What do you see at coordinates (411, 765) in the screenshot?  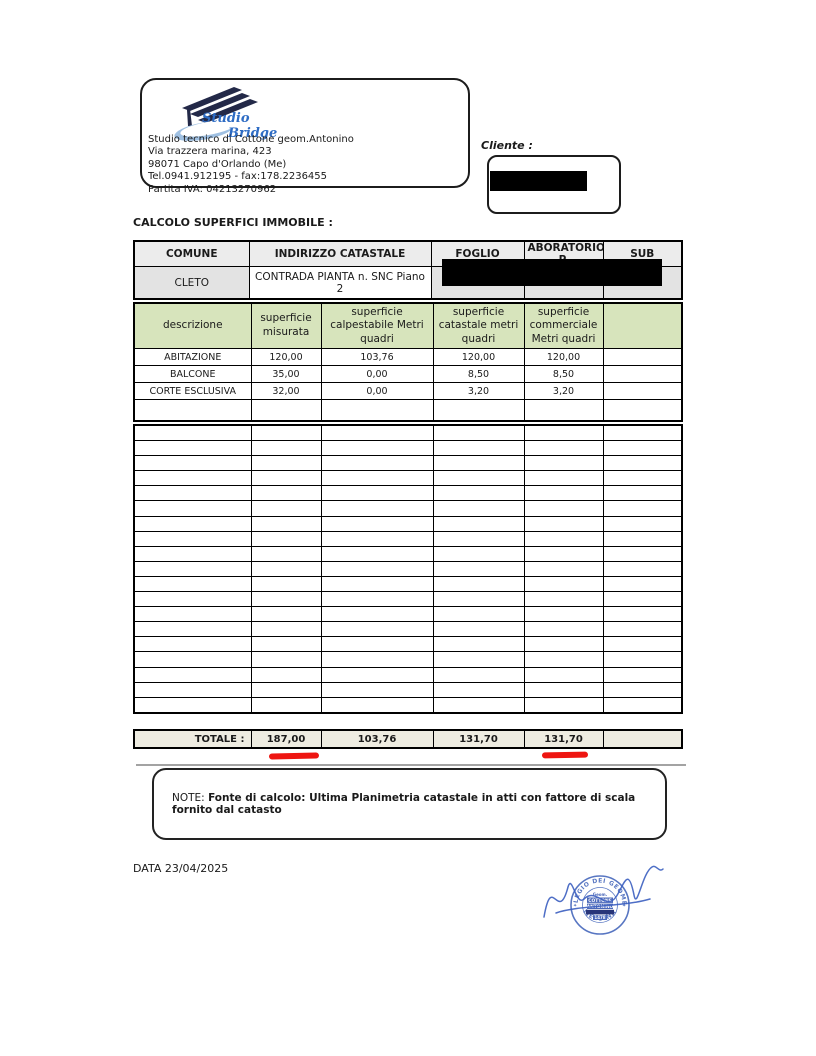 I see `table-shadow-line` at bounding box center [411, 765].